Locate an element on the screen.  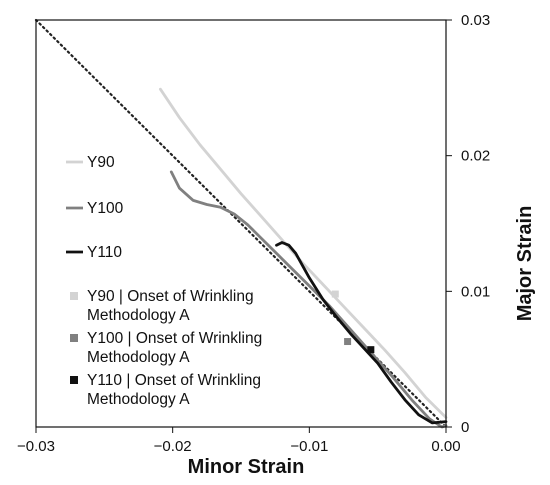
legend-label: Y90 | Onset of Wrinkling is located at coordinates (170, 296).